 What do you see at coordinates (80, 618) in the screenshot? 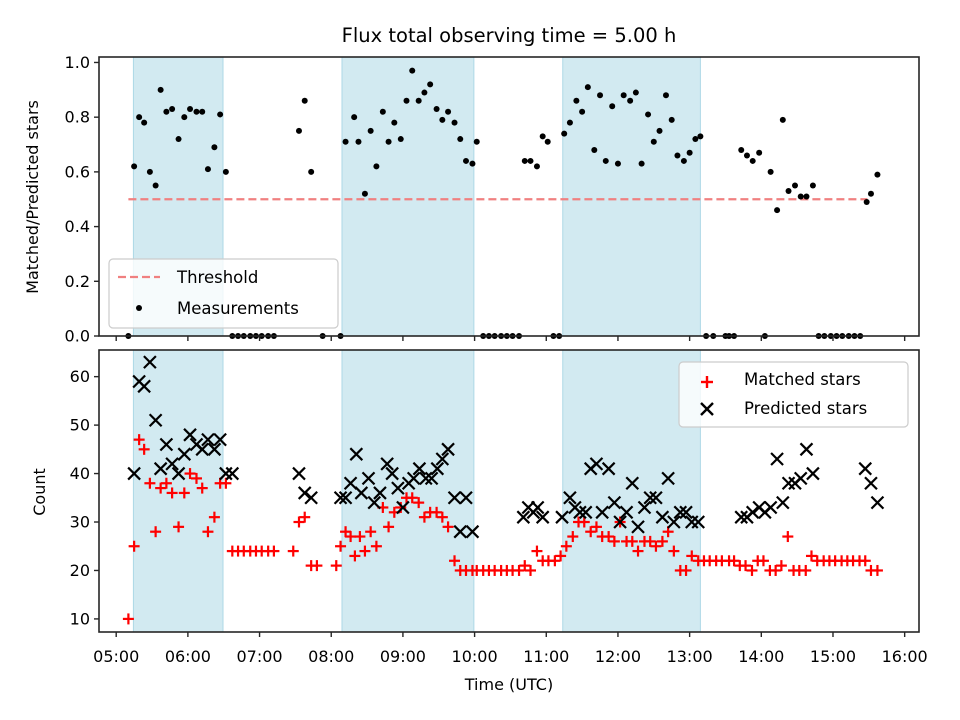
I see `bottom-y-tick-label: 10` at bounding box center [80, 618].